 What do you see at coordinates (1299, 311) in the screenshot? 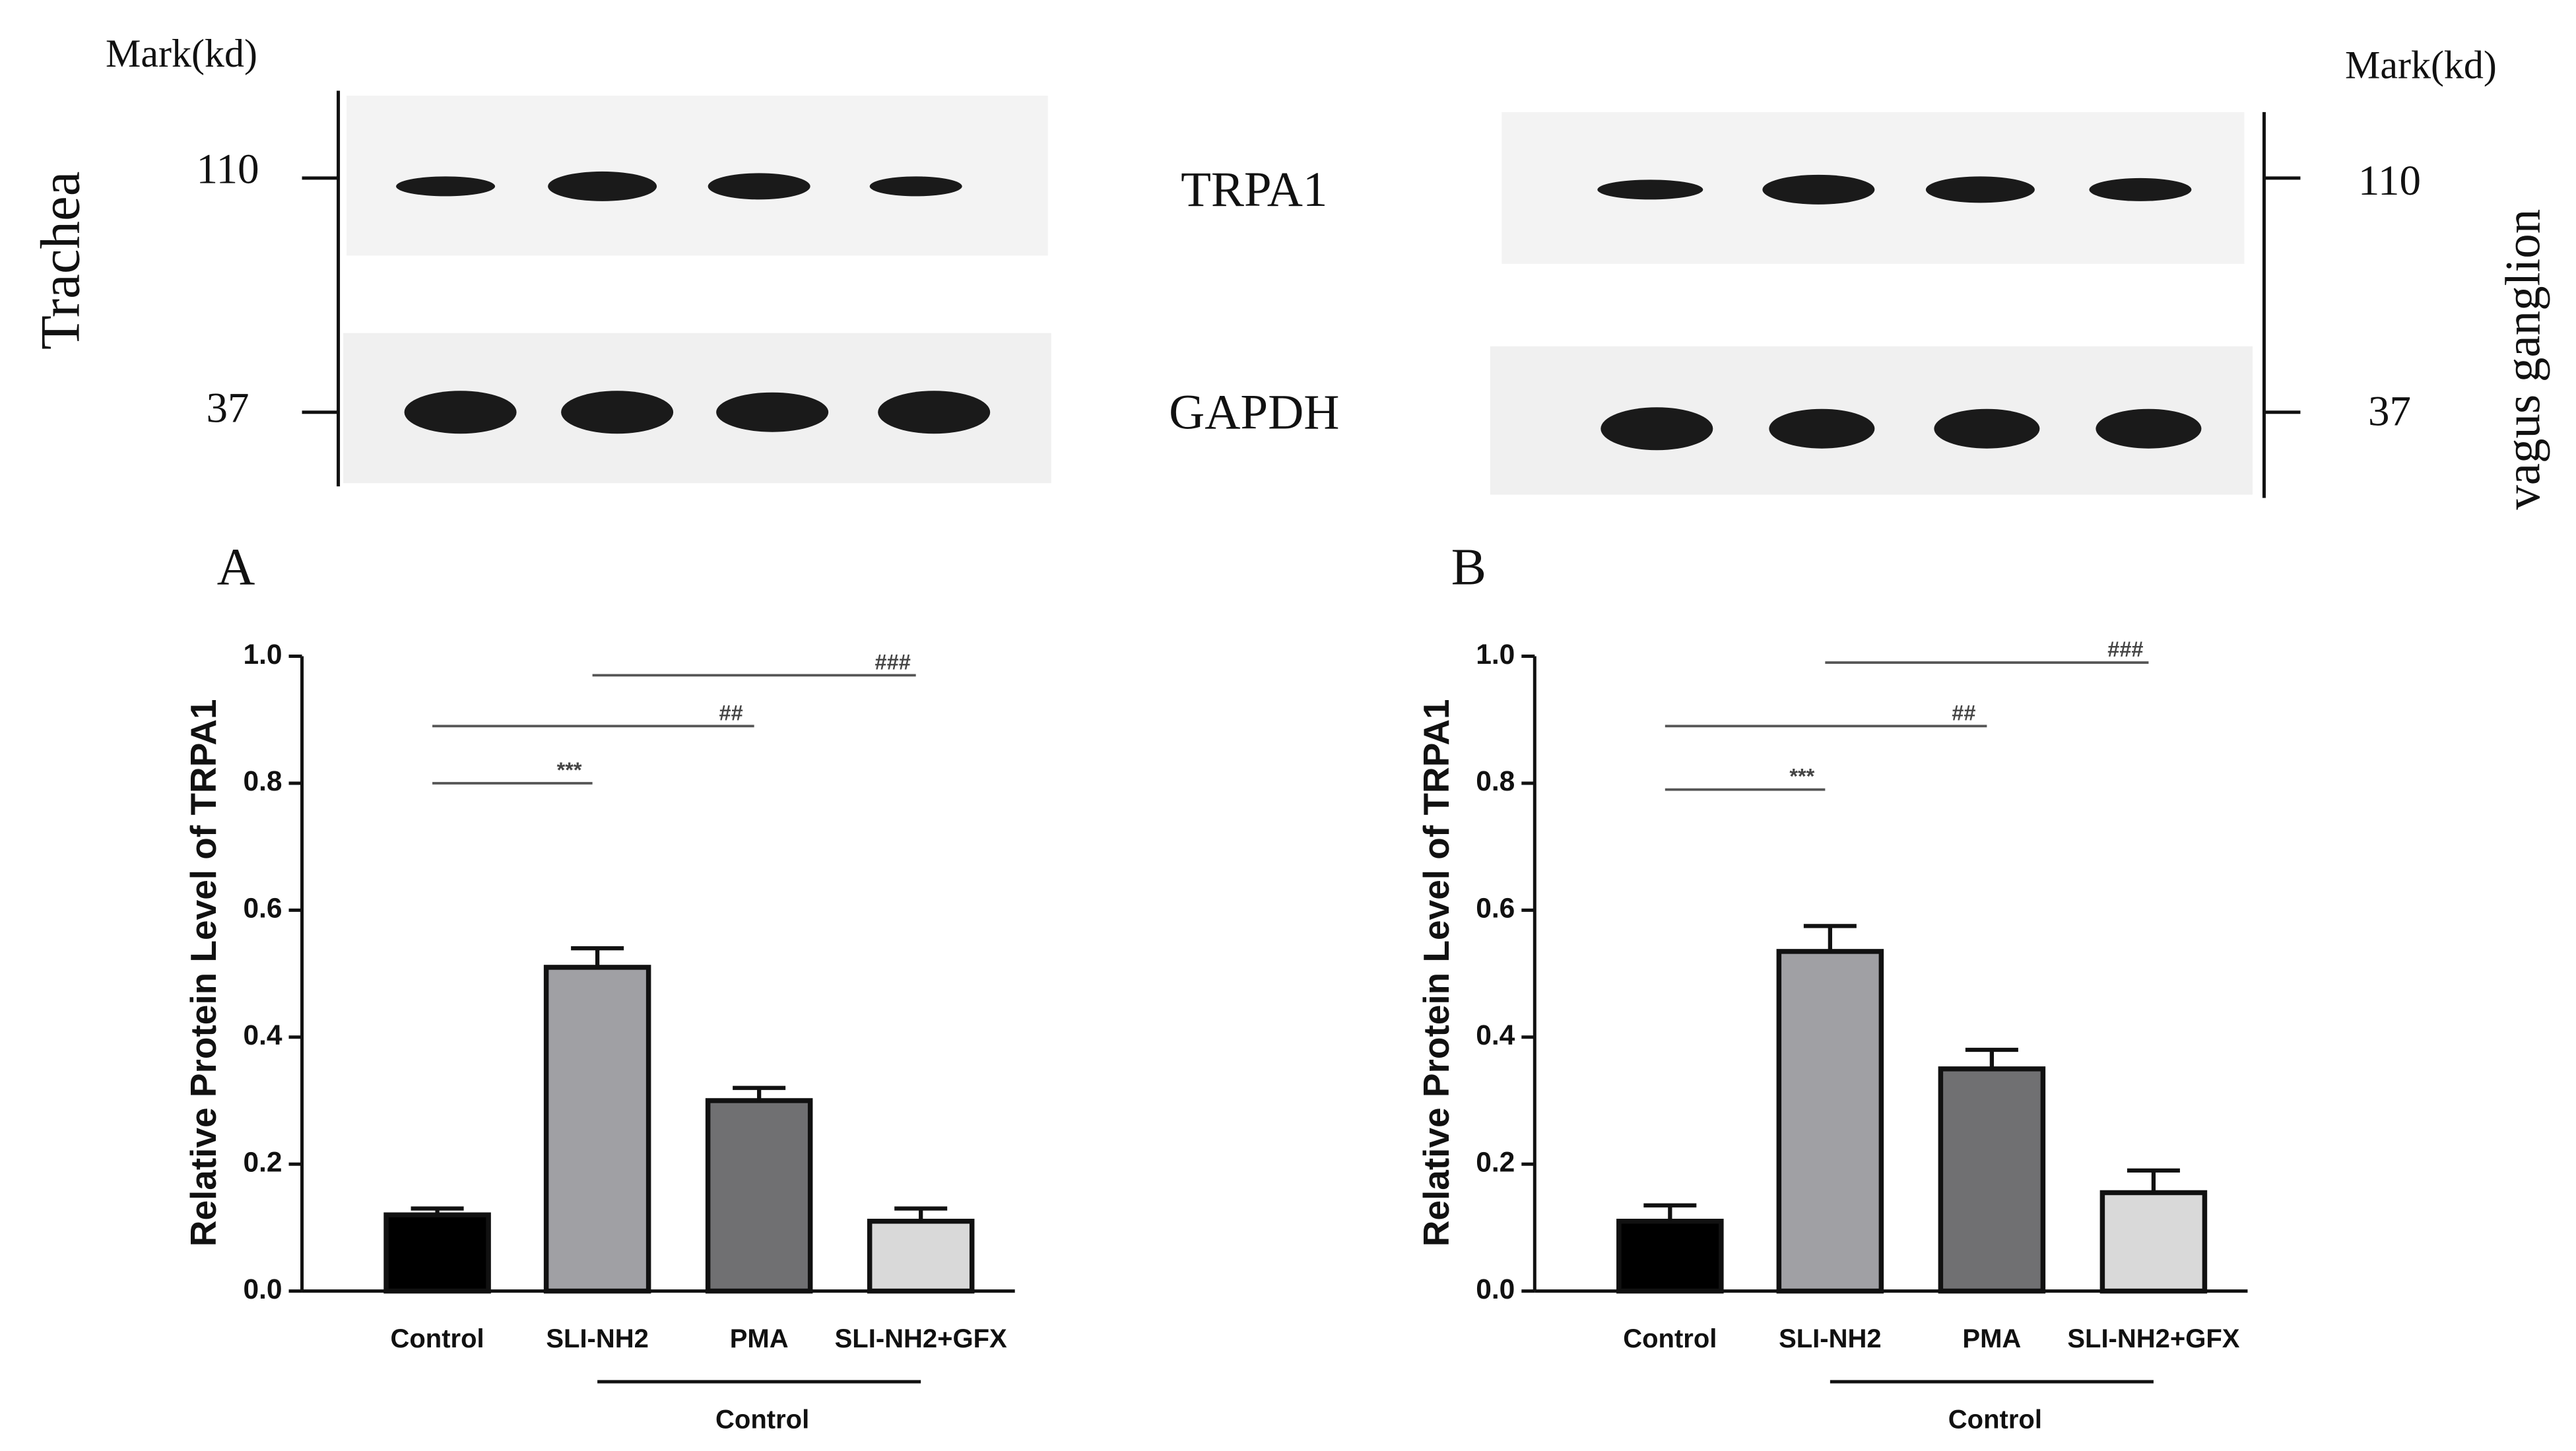
I see `bands` at bounding box center [1299, 311].